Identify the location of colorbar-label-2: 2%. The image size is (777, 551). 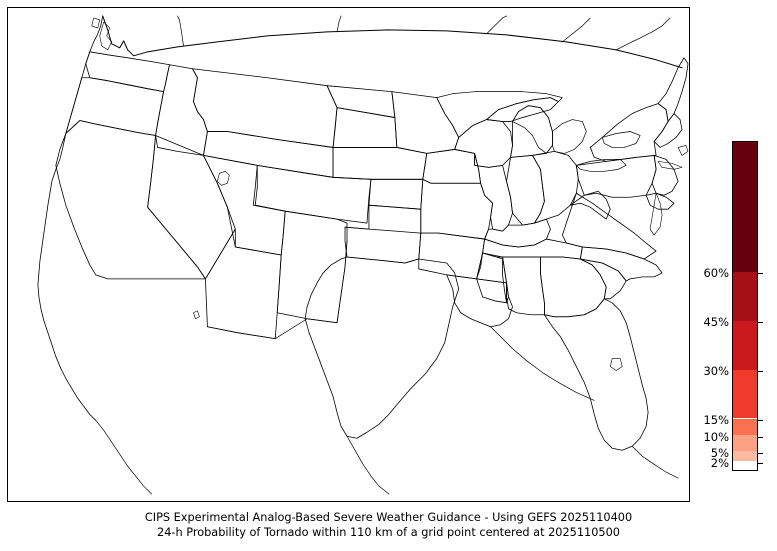
(719, 463).